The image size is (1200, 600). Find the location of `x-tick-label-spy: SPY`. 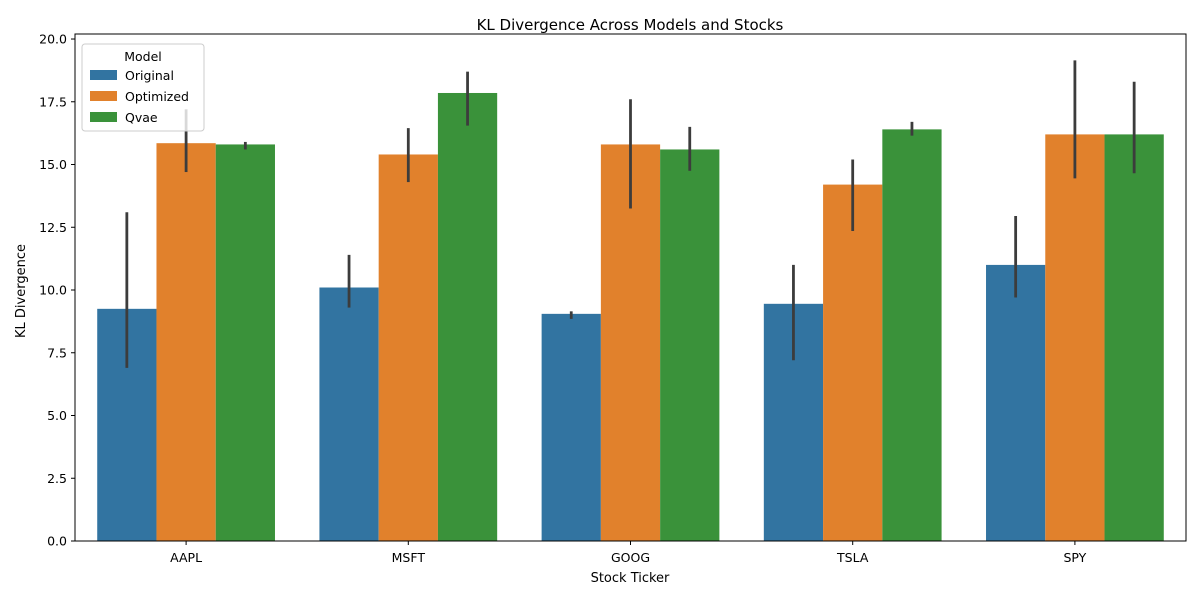

x-tick-label-spy: SPY is located at coordinates (1074, 557).